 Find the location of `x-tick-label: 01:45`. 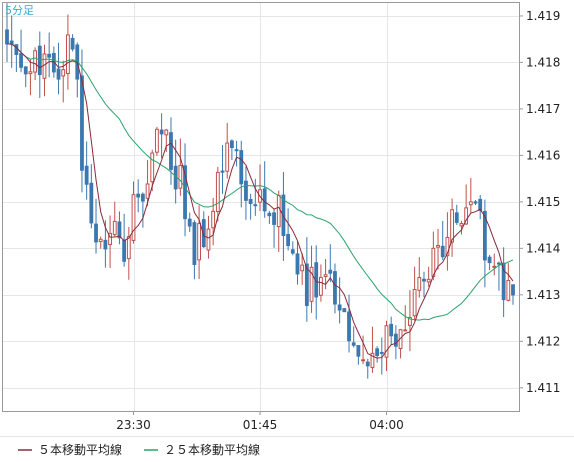

x-tick-label: 01:45 is located at coordinates (260, 425).